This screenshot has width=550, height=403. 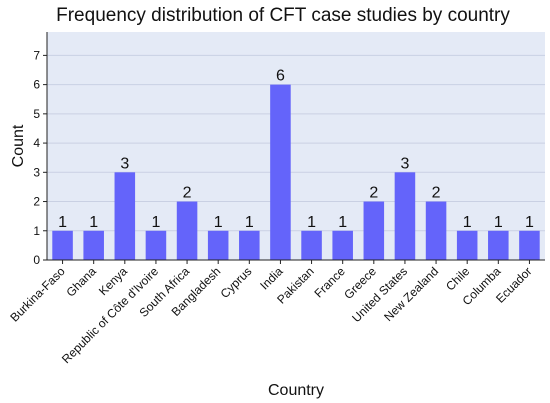 What do you see at coordinates (36, 55) in the screenshot?
I see `y-tick-label: 7` at bounding box center [36, 55].